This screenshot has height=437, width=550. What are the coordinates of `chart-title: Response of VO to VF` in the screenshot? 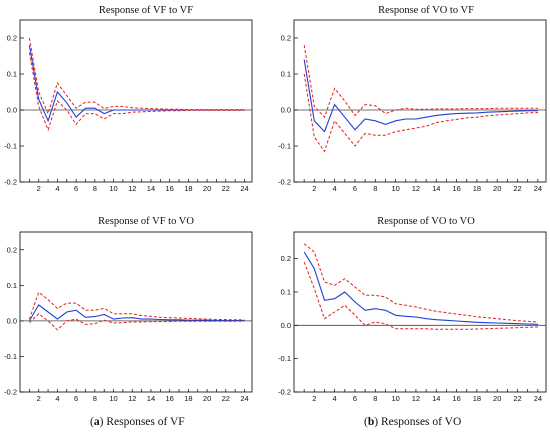 It's located at (426, 10).